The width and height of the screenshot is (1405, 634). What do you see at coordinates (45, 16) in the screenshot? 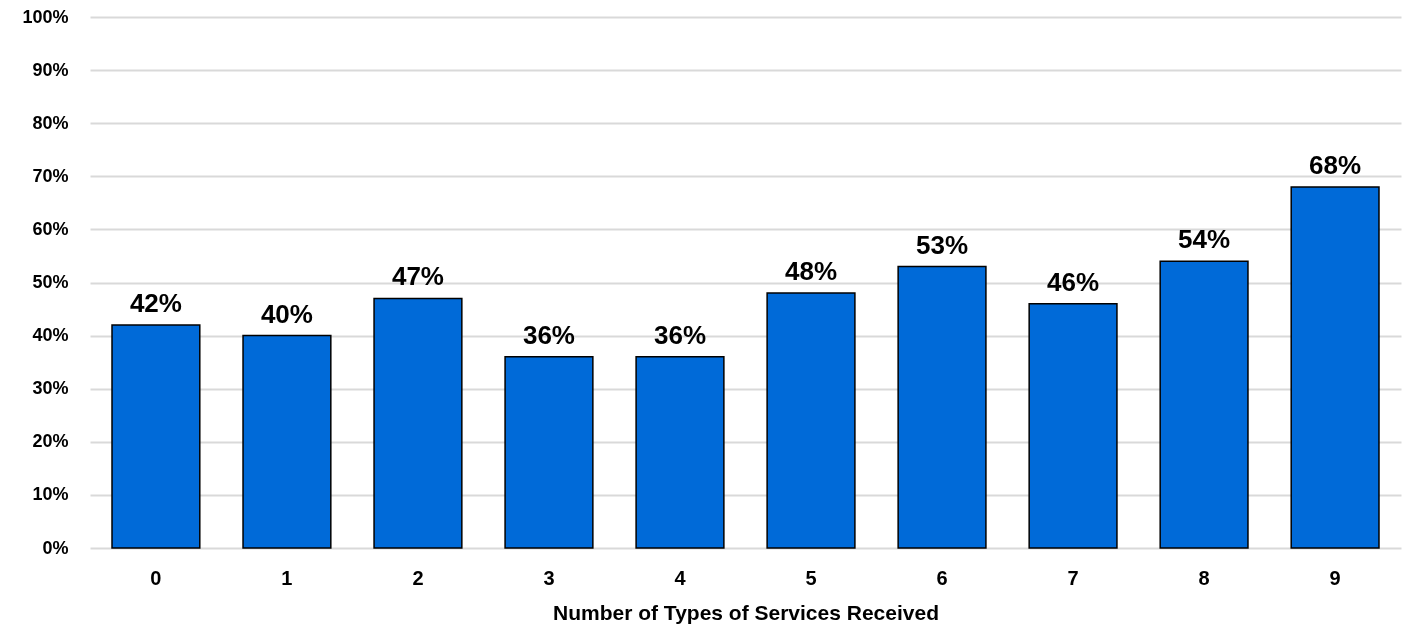
I see `y-tick-label: 100%` at bounding box center [45, 16].